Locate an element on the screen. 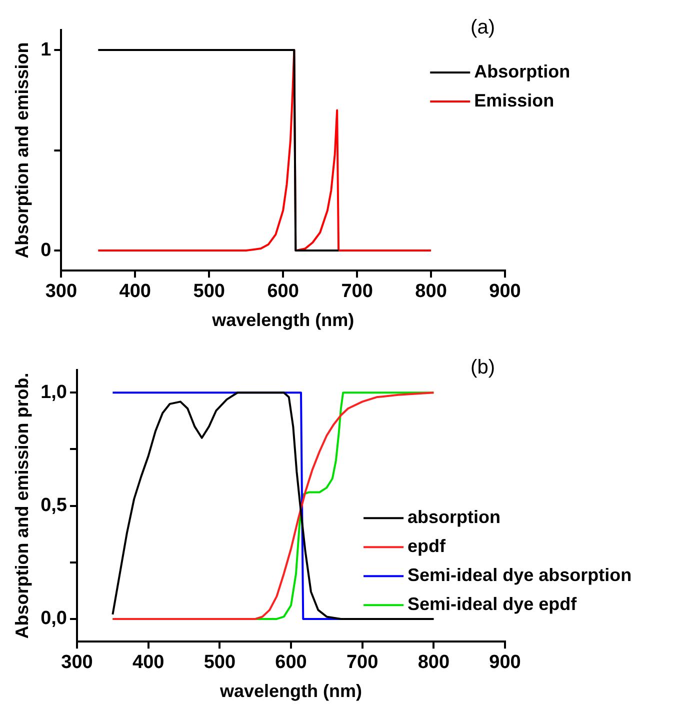  y-tick-label: 1,0 is located at coordinates (54, 392).